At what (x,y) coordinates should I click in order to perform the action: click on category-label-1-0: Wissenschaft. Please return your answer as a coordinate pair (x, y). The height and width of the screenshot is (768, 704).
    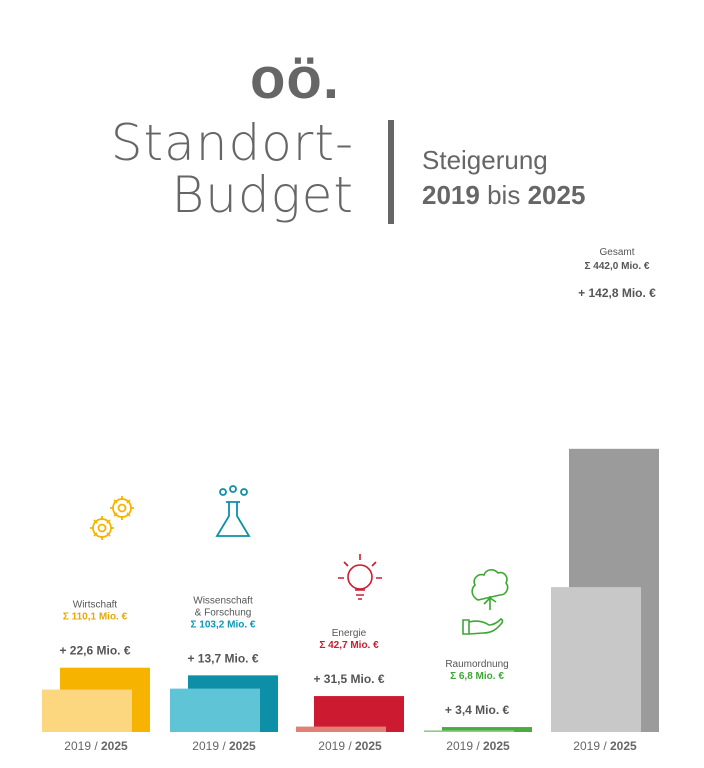
    Looking at the image, I should click on (223, 600).